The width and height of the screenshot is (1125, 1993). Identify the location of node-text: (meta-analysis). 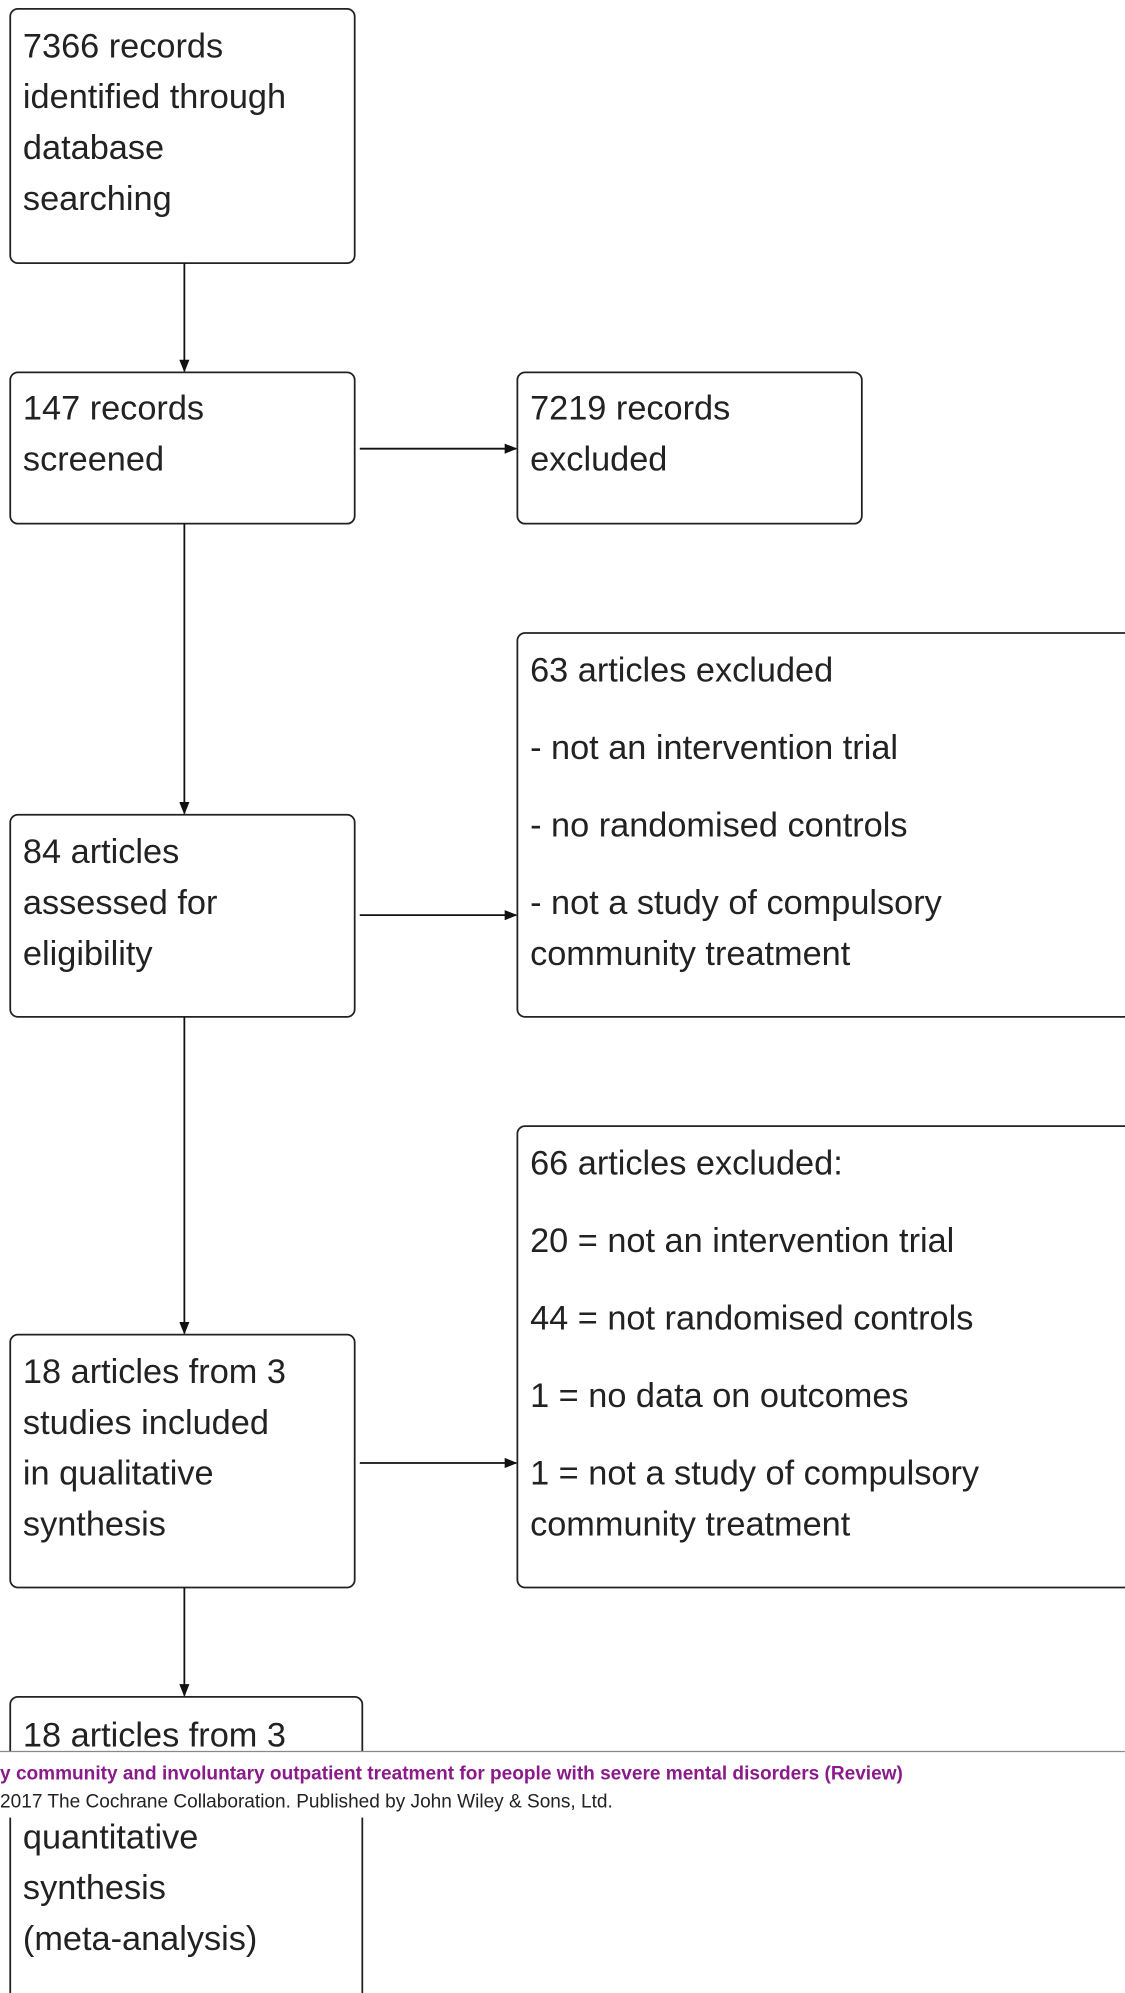
(140, 1939).